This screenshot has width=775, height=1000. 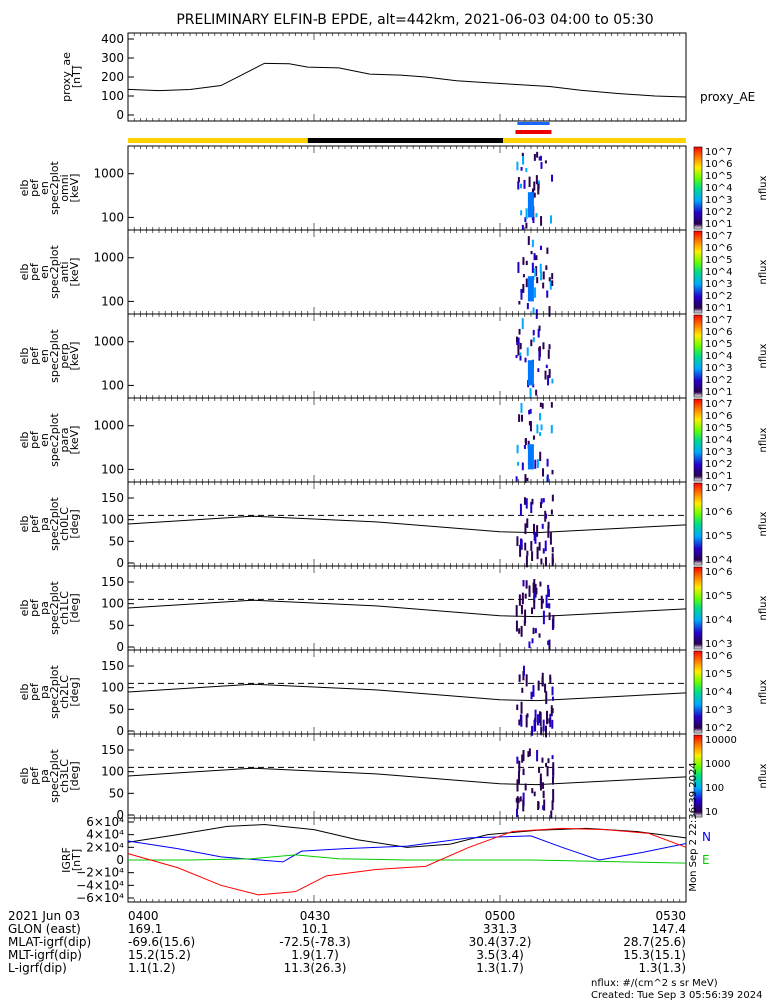 What do you see at coordinates (54, 440) in the screenshot?
I see `panel-ylabel: spec2plot` at bounding box center [54, 440].